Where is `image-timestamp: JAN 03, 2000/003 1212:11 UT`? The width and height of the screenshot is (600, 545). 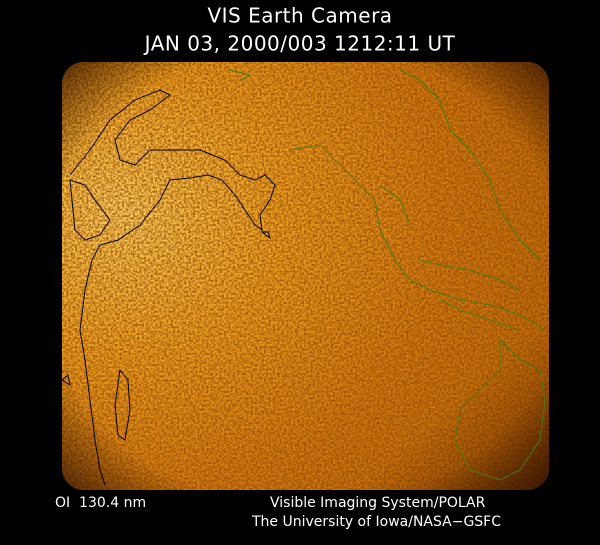
image-timestamp: JAN 03, 2000/003 1212:11 UT is located at coordinates (299, 44).